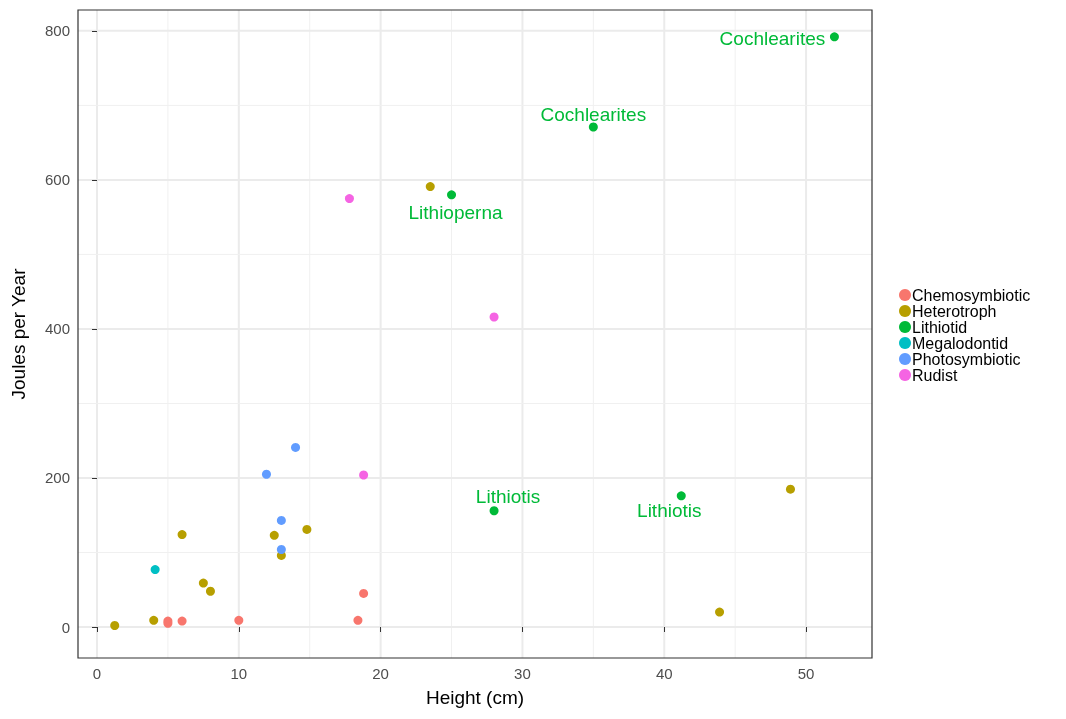  Describe the element at coordinates (57, 329) in the screenshot. I see `y-tick-label: 400` at that location.